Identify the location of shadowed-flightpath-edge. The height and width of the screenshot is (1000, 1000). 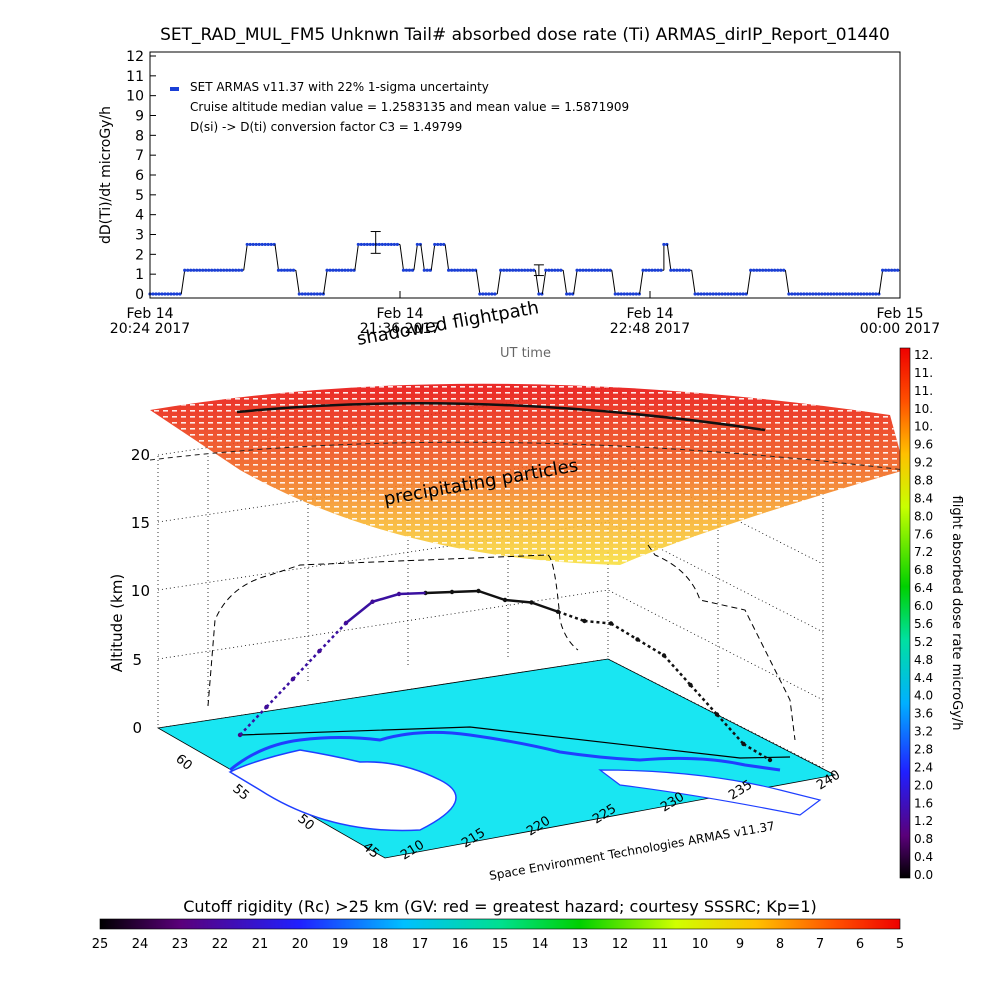
(527, 456).